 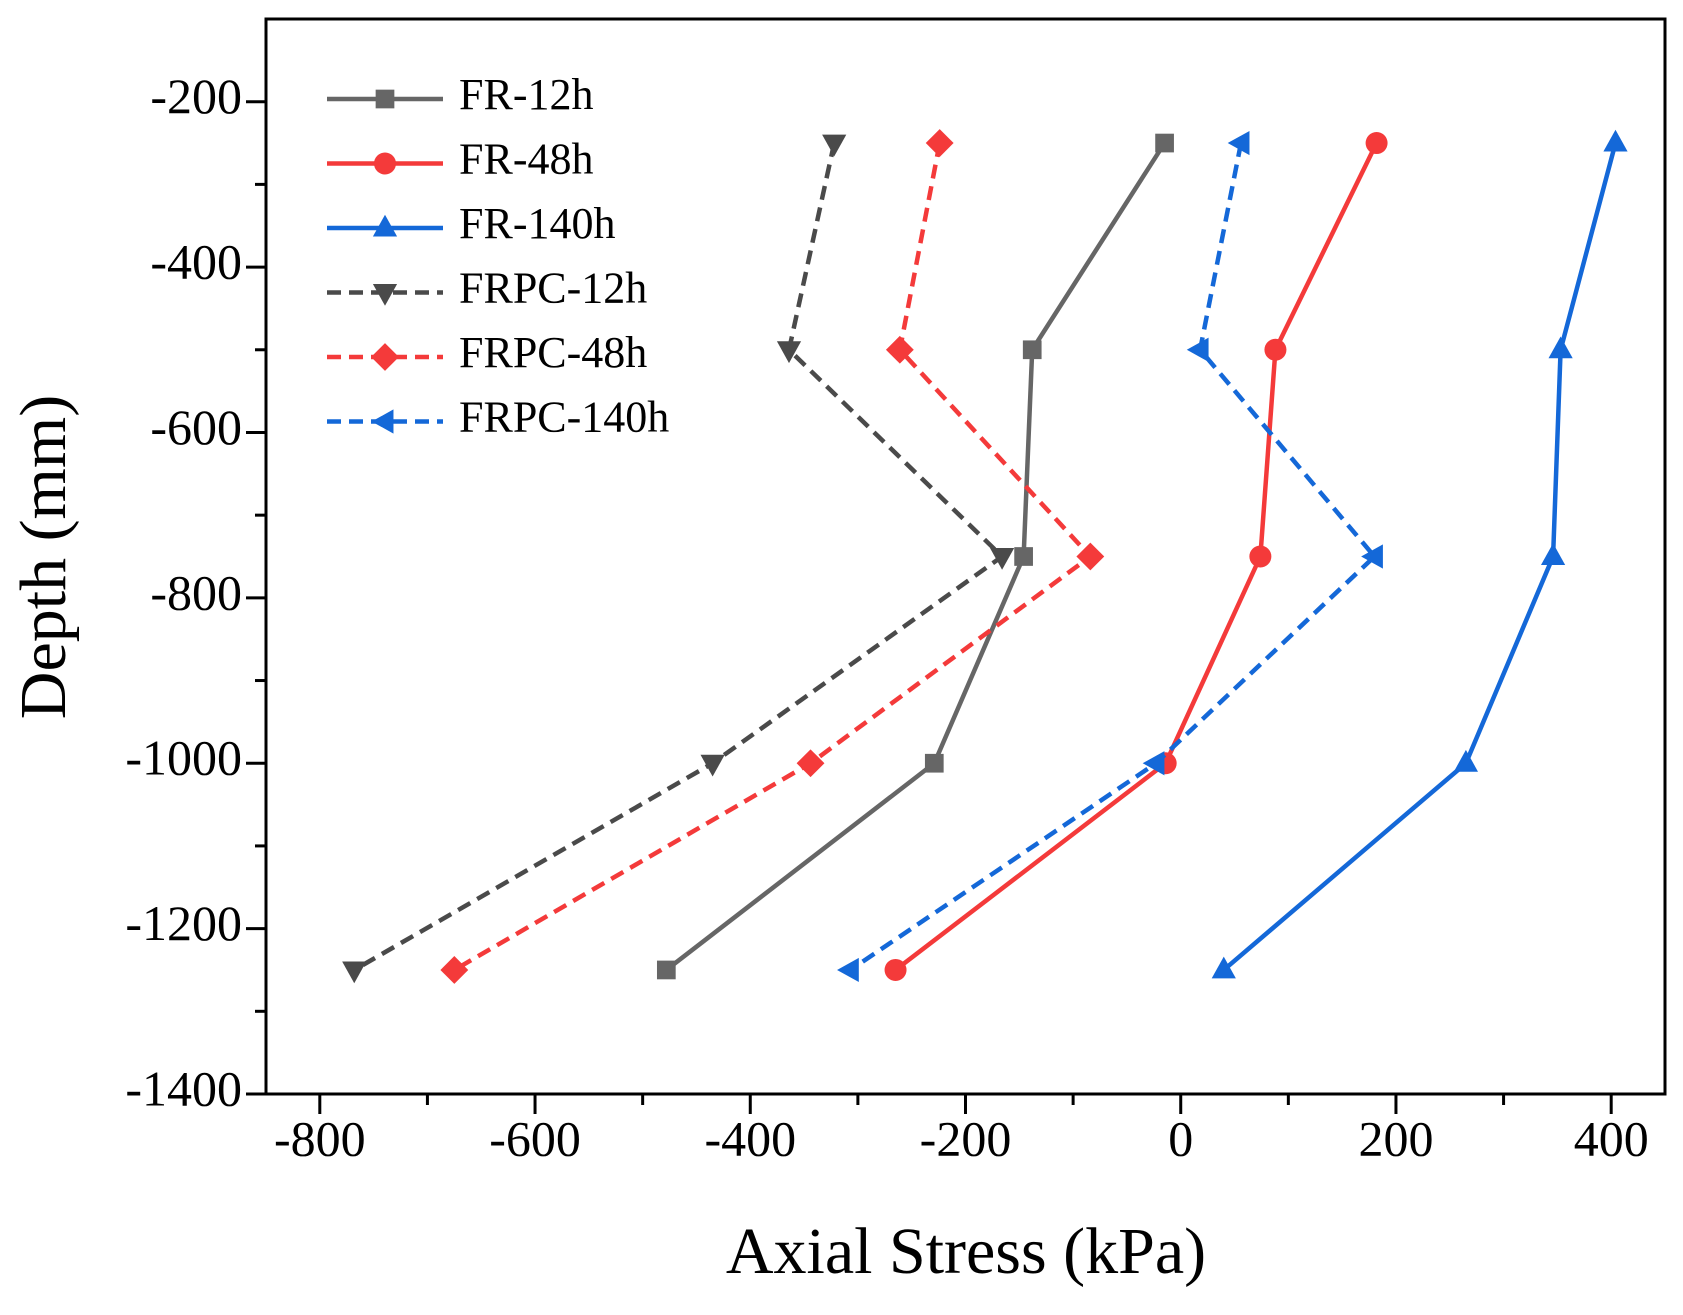 I want to click on y-tick-label: -400, so click(x=196, y=262).